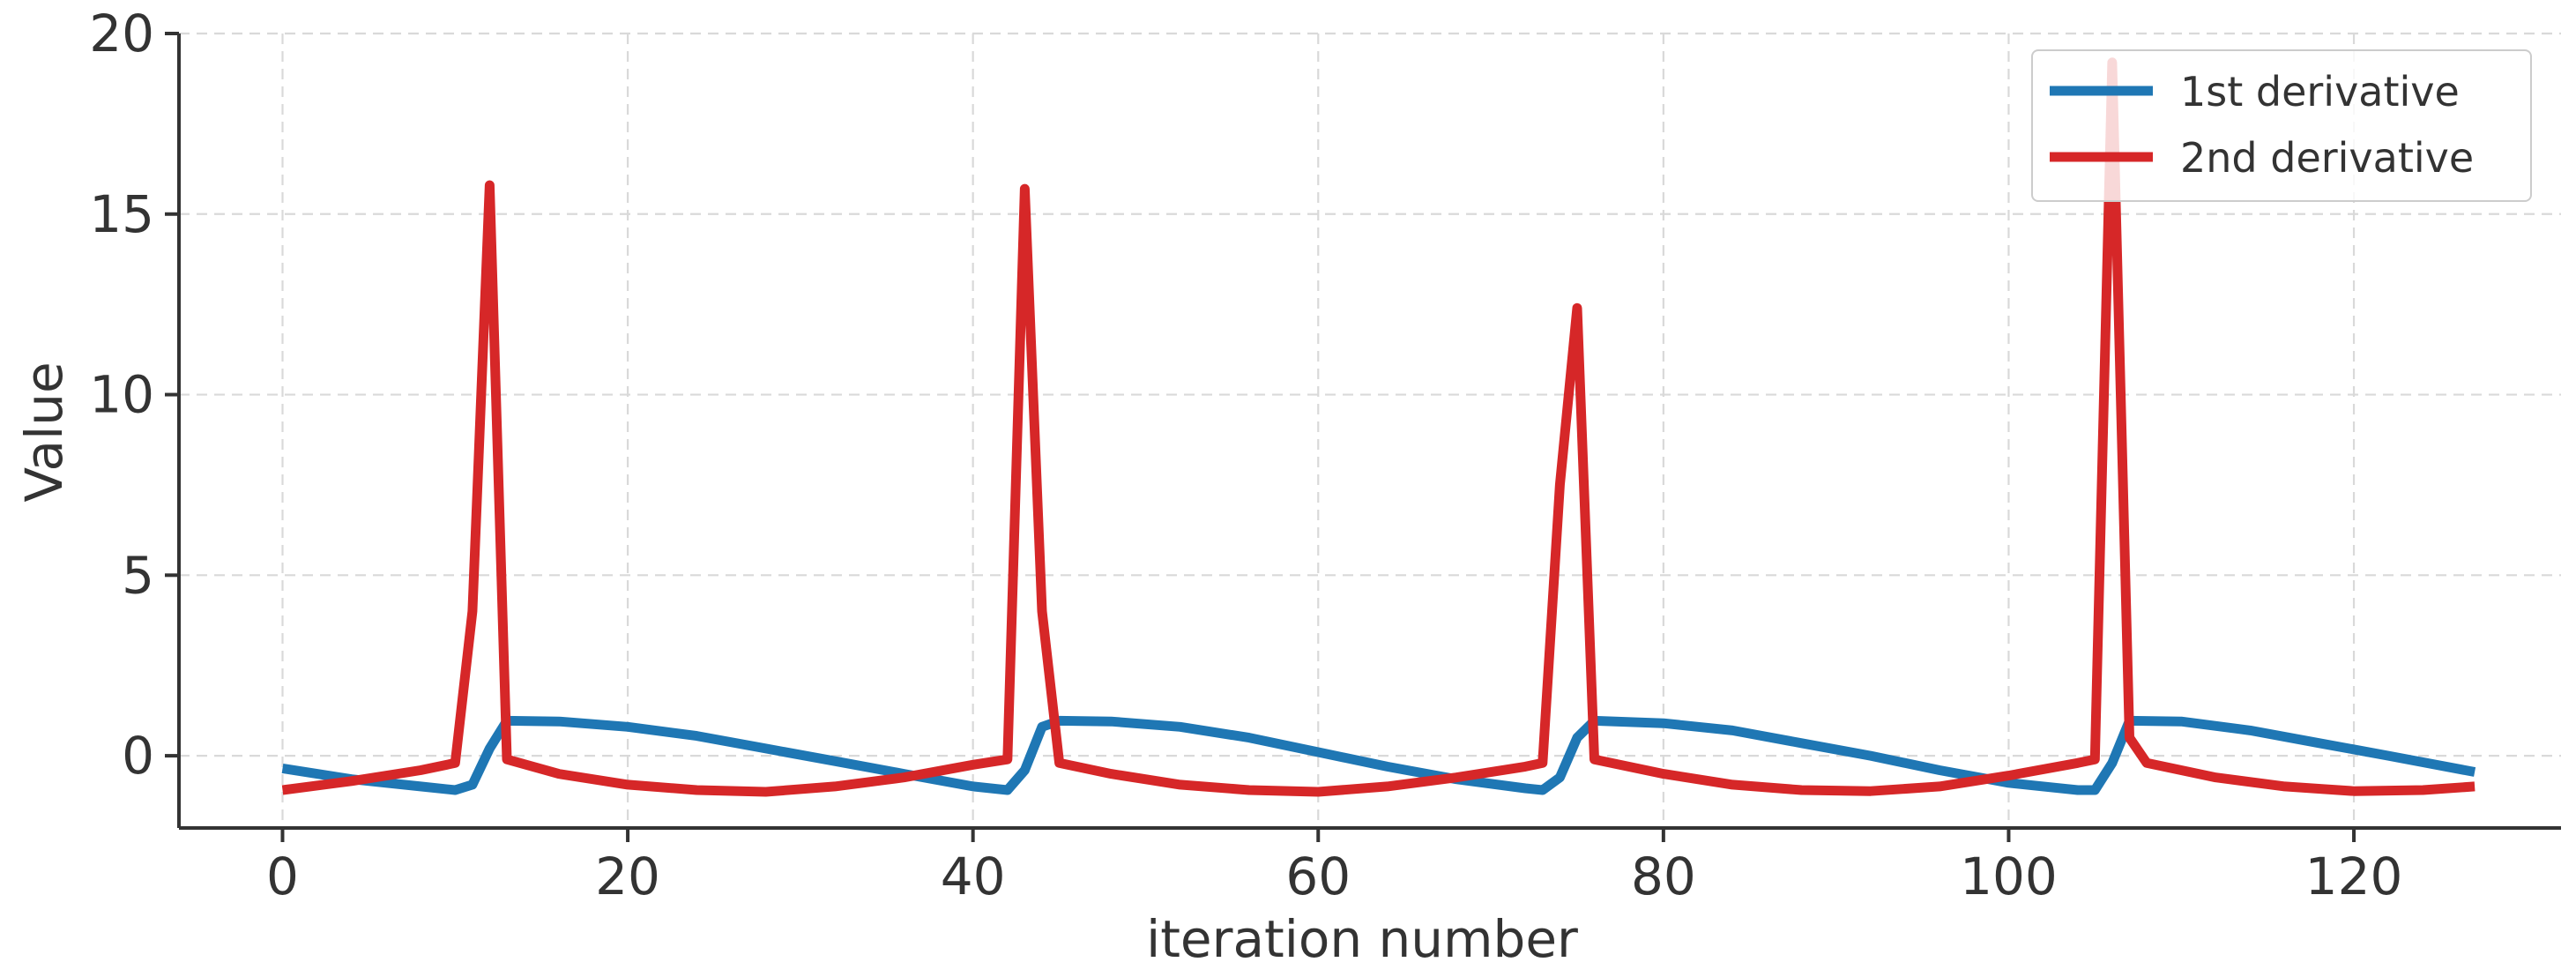  I want to click on y-tick-label-0: 0, so click(138, 756).